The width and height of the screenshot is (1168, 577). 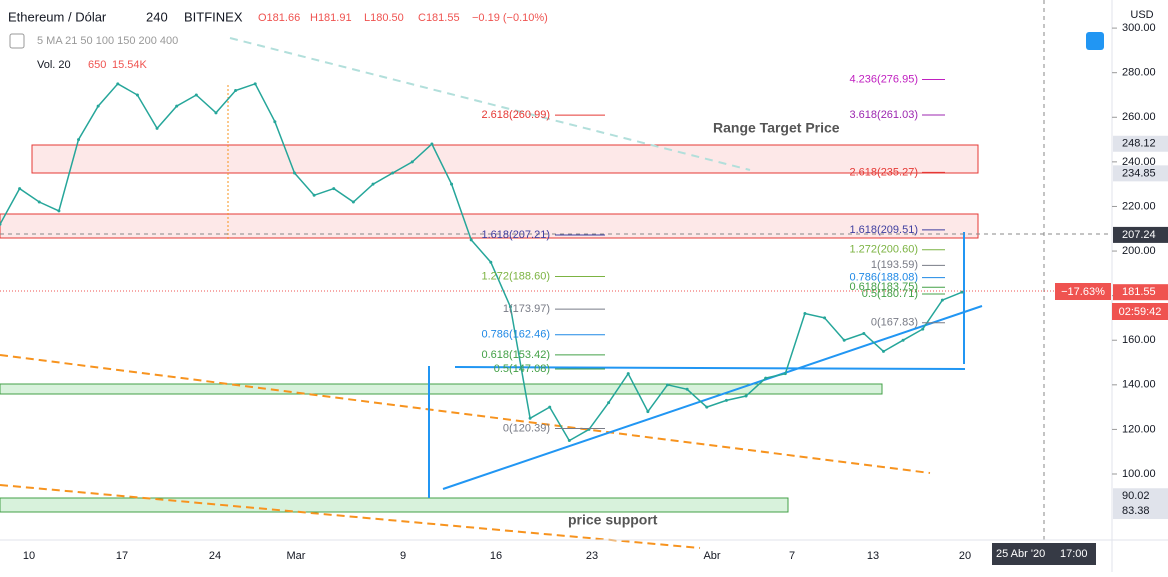 I want to click on cursor-time: 17:00, so click(x=1074, y=554).